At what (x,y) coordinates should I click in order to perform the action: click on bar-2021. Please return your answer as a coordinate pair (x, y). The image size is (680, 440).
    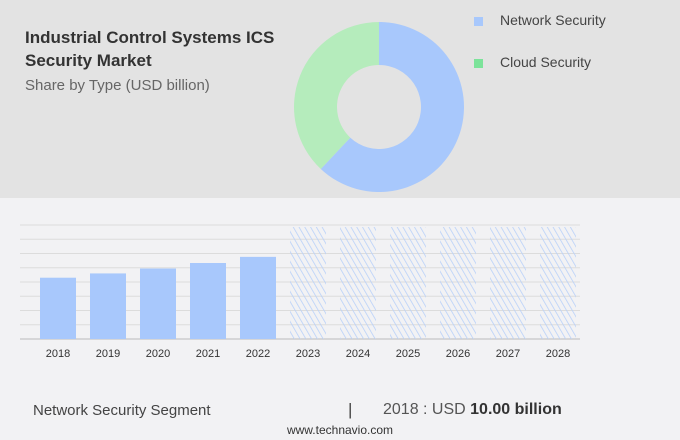
    Looking at the image, I should click on (208, 301).